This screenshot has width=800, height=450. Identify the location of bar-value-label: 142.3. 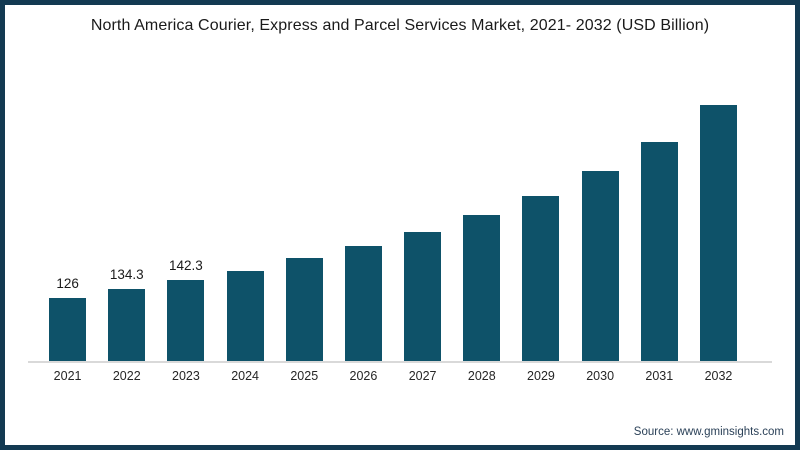
(186, 265).